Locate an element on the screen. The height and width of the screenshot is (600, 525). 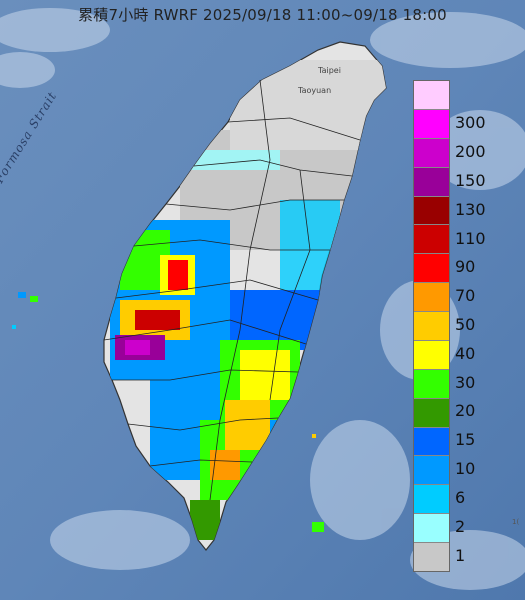
legend-color-bar is located at coordinates (431, 326).